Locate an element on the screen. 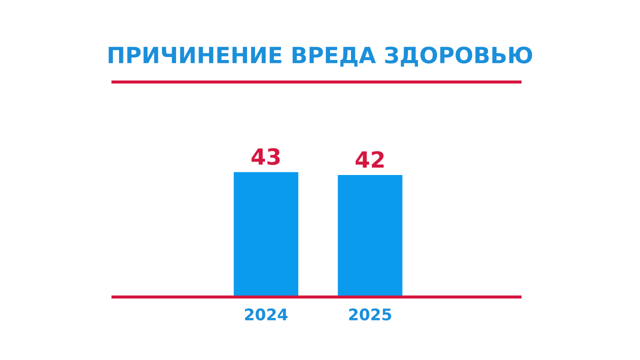 The height and width of the screenshot is (360, 640). chart-title: ПРИЧИНЕНИЕ ВРЕДА ЗДОРОВЬЮ is located at coordinates (320, 56).